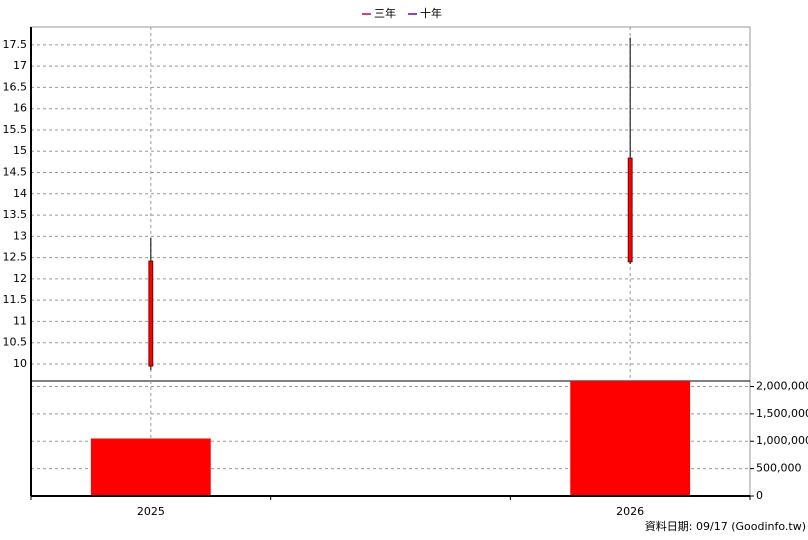 The width and height of the screenshot is (808, 540). What do you see at coordinates (779, 468) in the screenshot?
I see `y2-tick-label: 500,000` at bounding box center [779, 468].